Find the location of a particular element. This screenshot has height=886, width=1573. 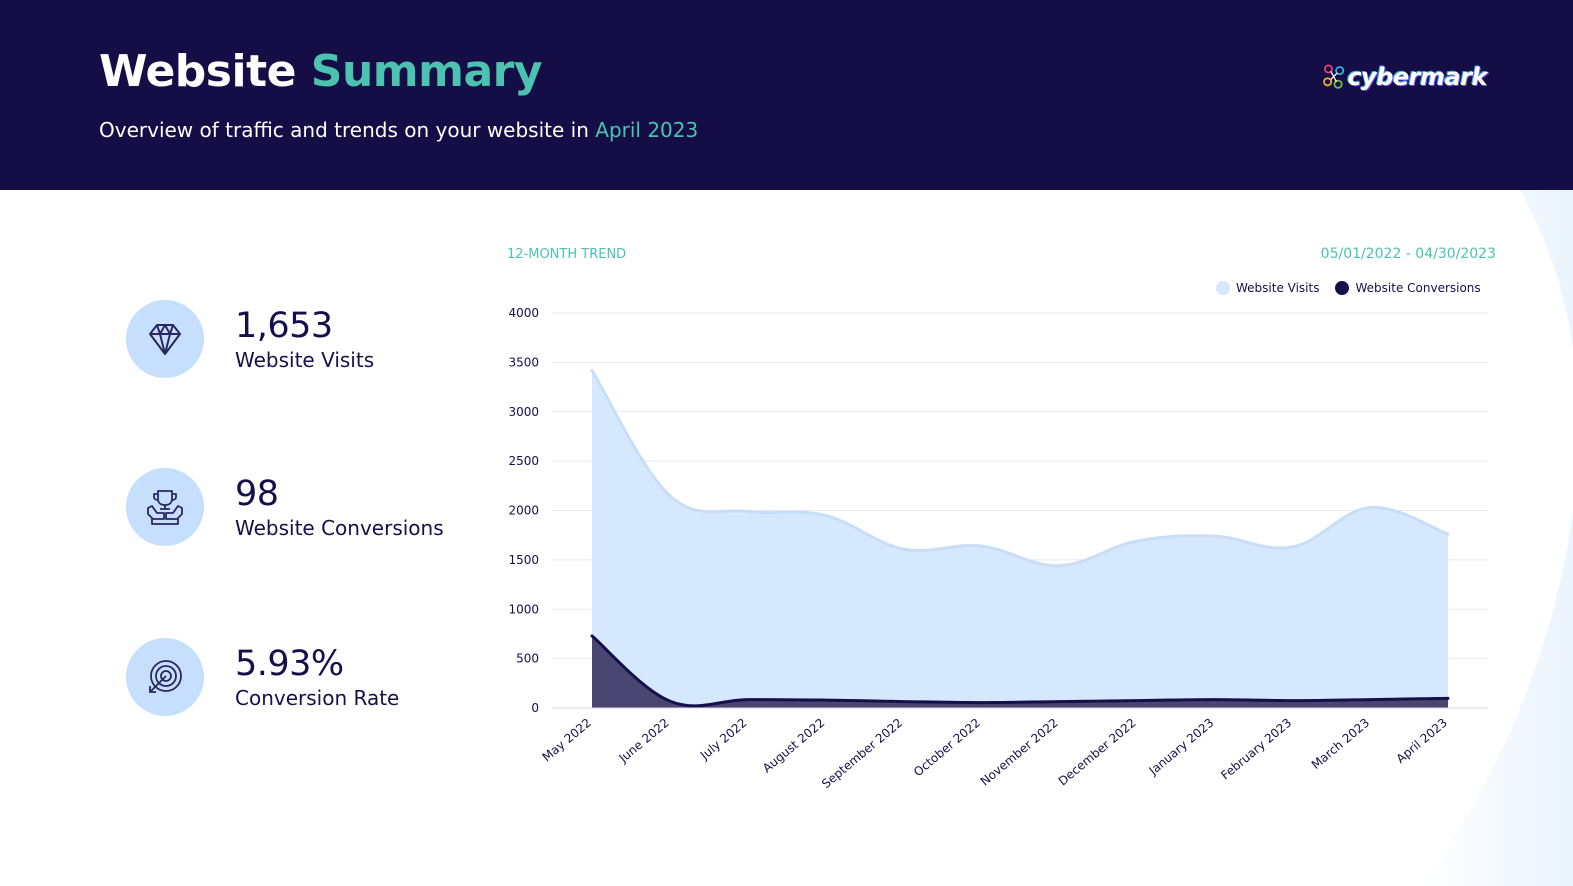

subtitle-month: April 2023 is located at coordinates (647, 130).